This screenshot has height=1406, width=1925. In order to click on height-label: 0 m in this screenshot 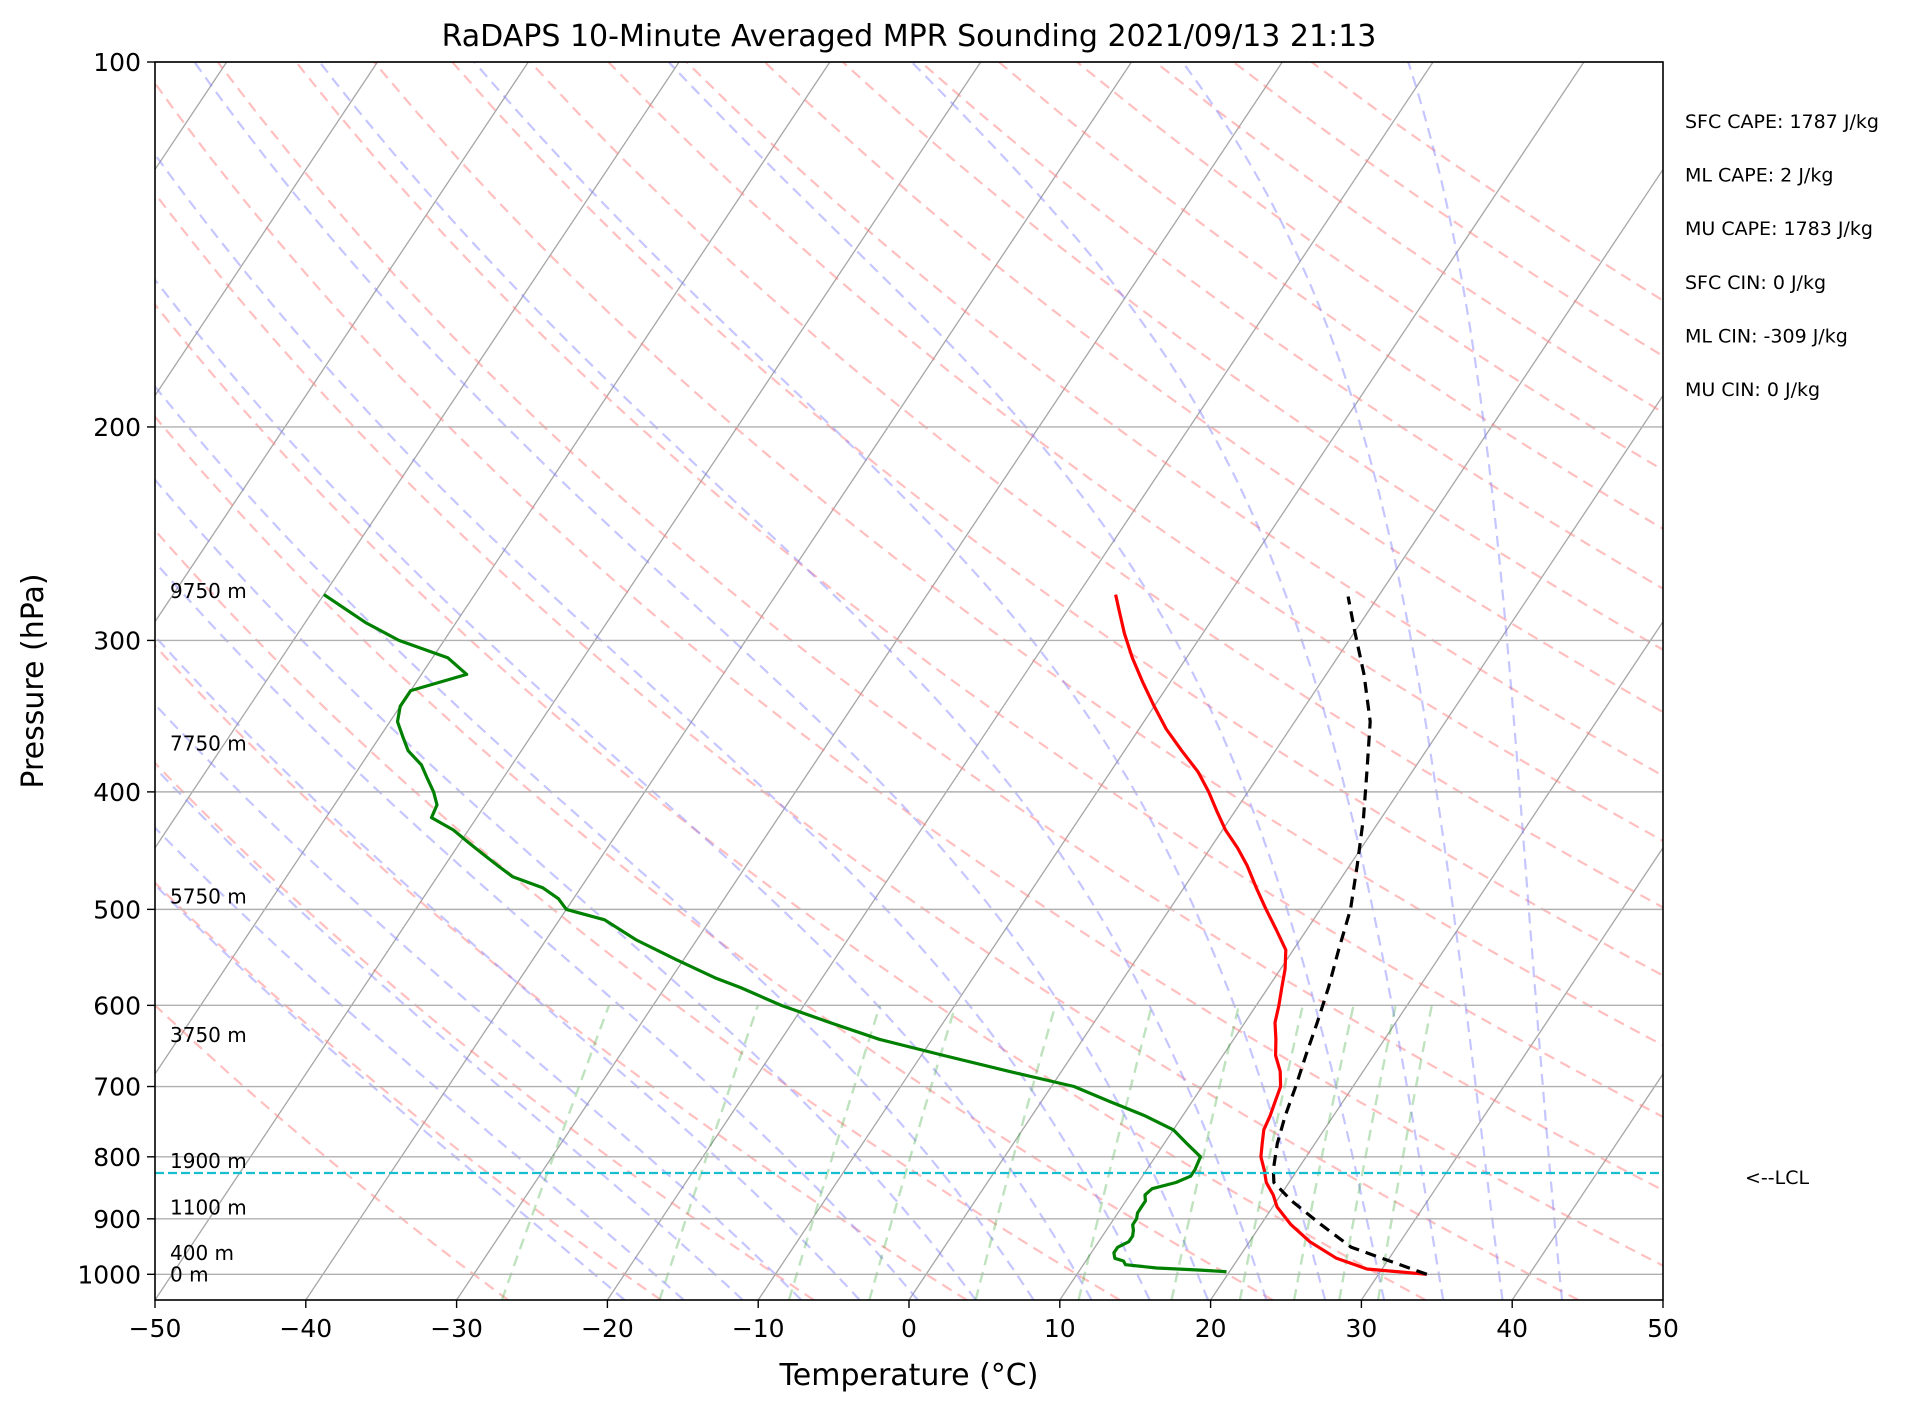, I will do `click(189, 1274)`.